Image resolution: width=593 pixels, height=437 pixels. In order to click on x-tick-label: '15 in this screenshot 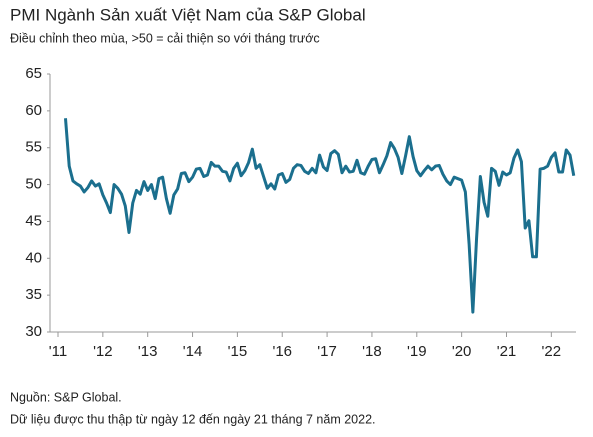, I will do `click(238, 351)`.